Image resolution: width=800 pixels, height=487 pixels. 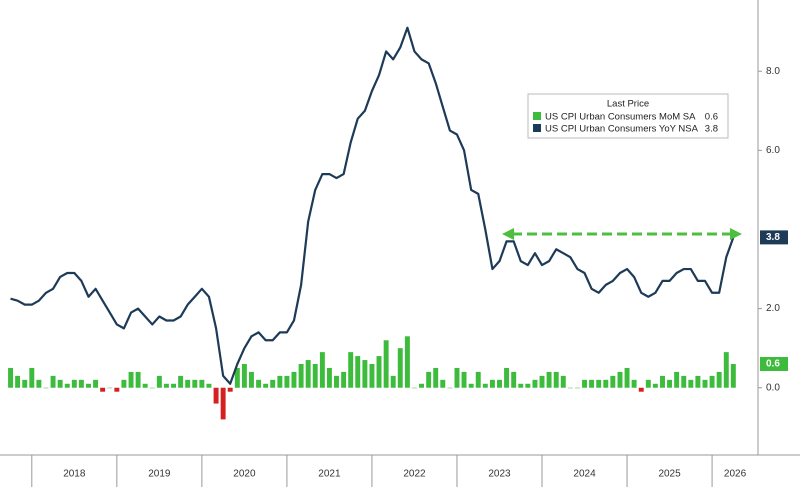 I want to click on x-tick-label: 2022, so click(x=414, y=474).